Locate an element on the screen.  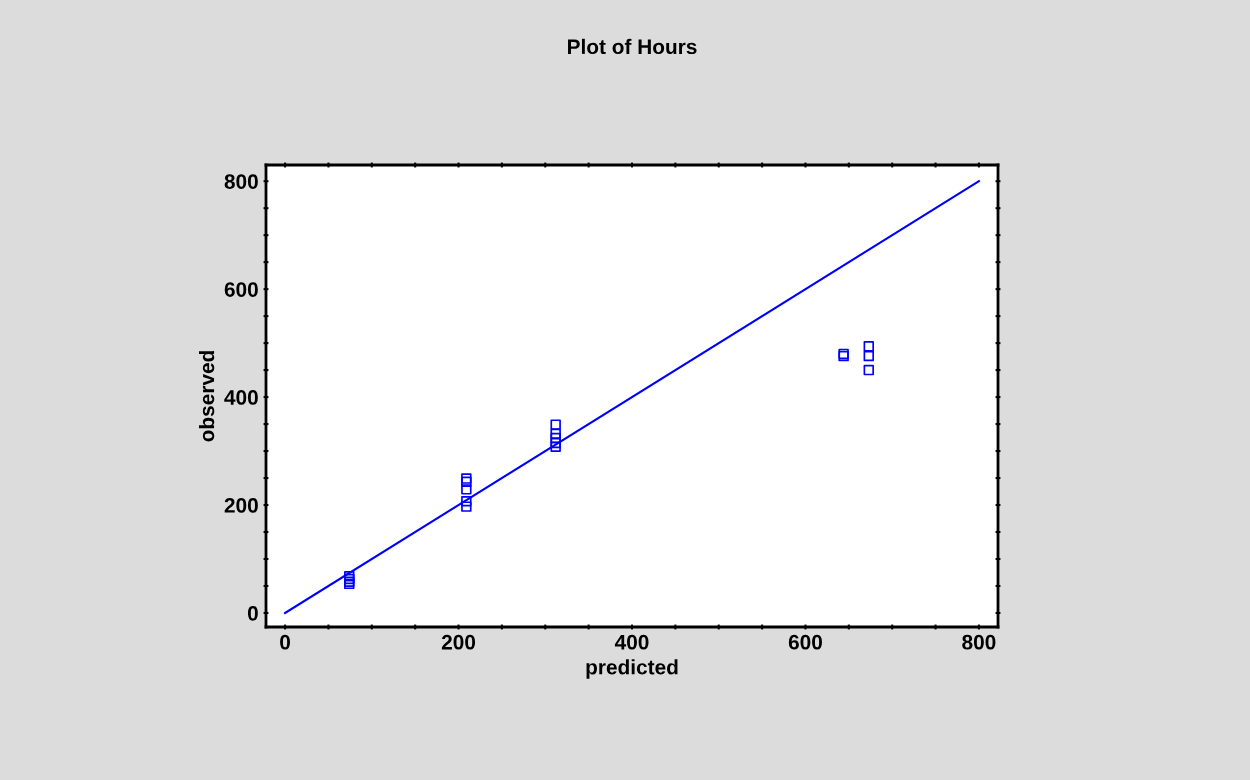
x-tick-label: 800 is located at coordinates (979, 642).